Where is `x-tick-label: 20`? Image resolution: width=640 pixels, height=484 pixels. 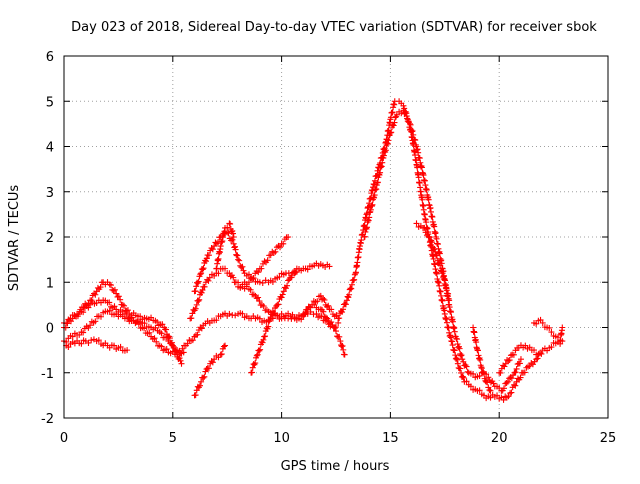
x-tick-label: 20 is located at coordinates (499, 438).